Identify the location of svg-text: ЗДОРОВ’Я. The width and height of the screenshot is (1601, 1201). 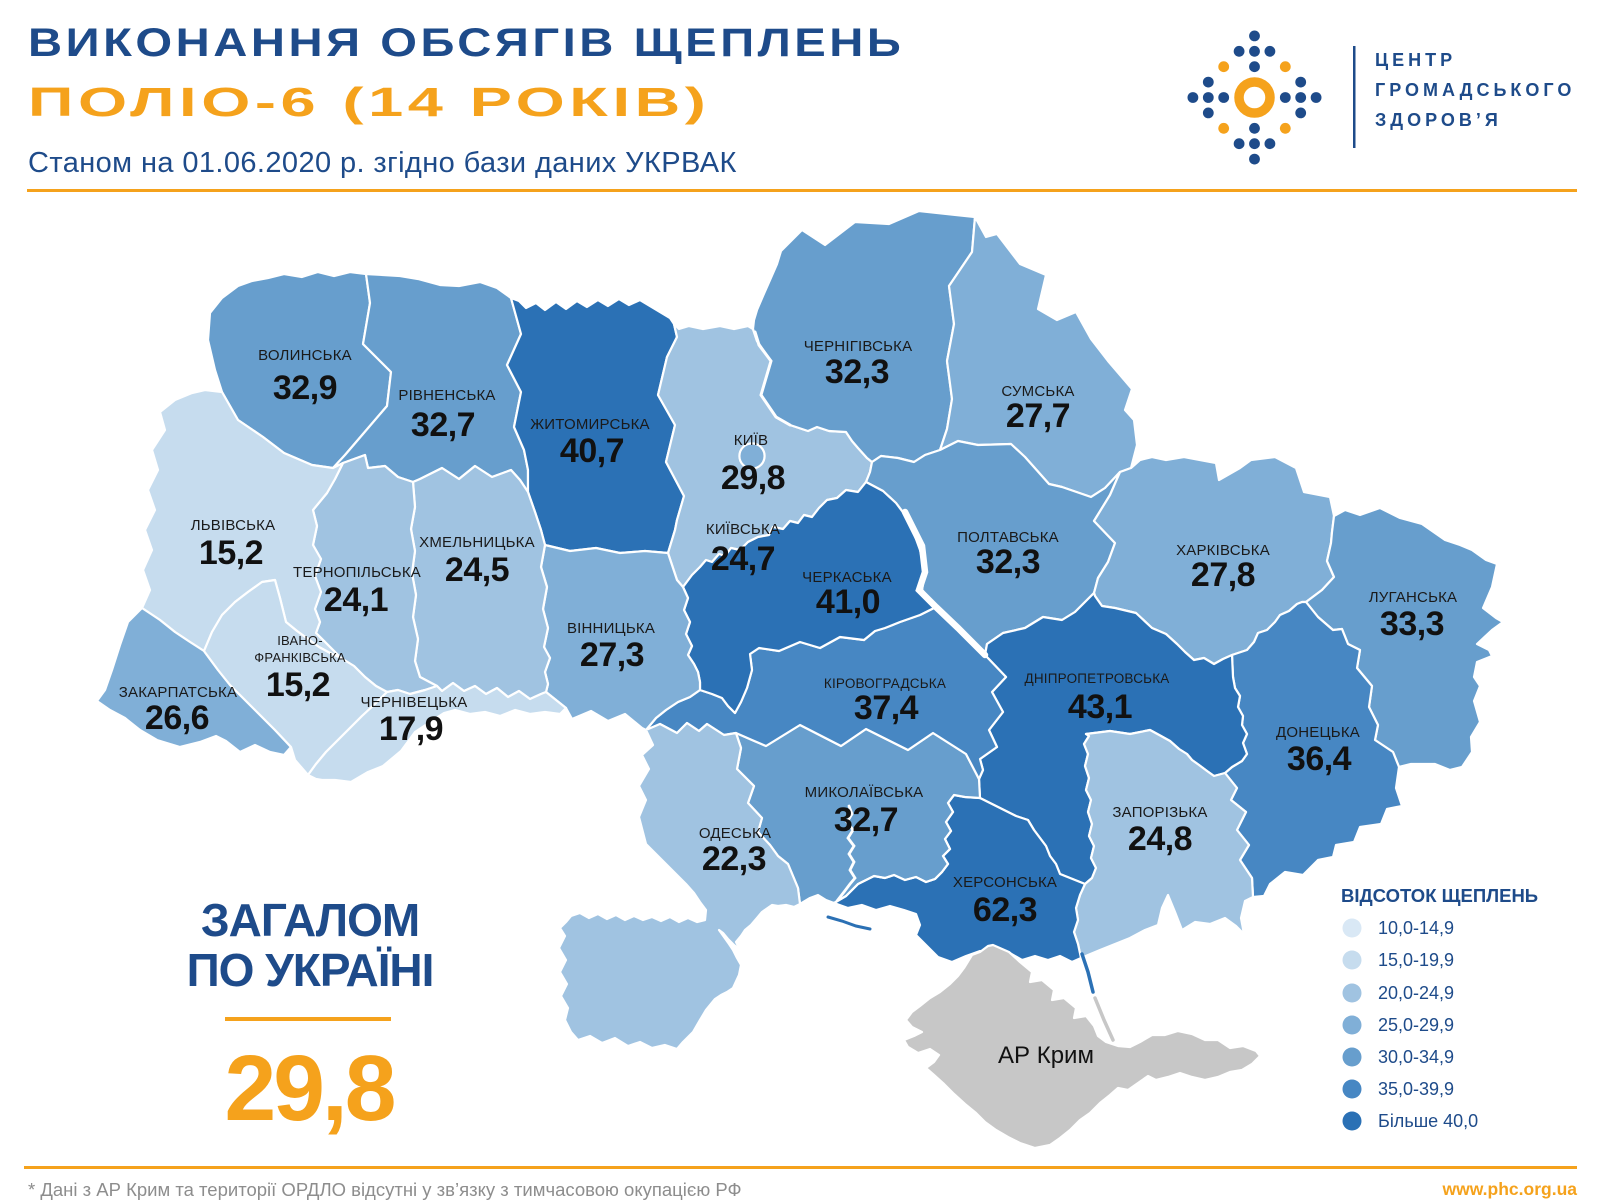
(1438, 120).